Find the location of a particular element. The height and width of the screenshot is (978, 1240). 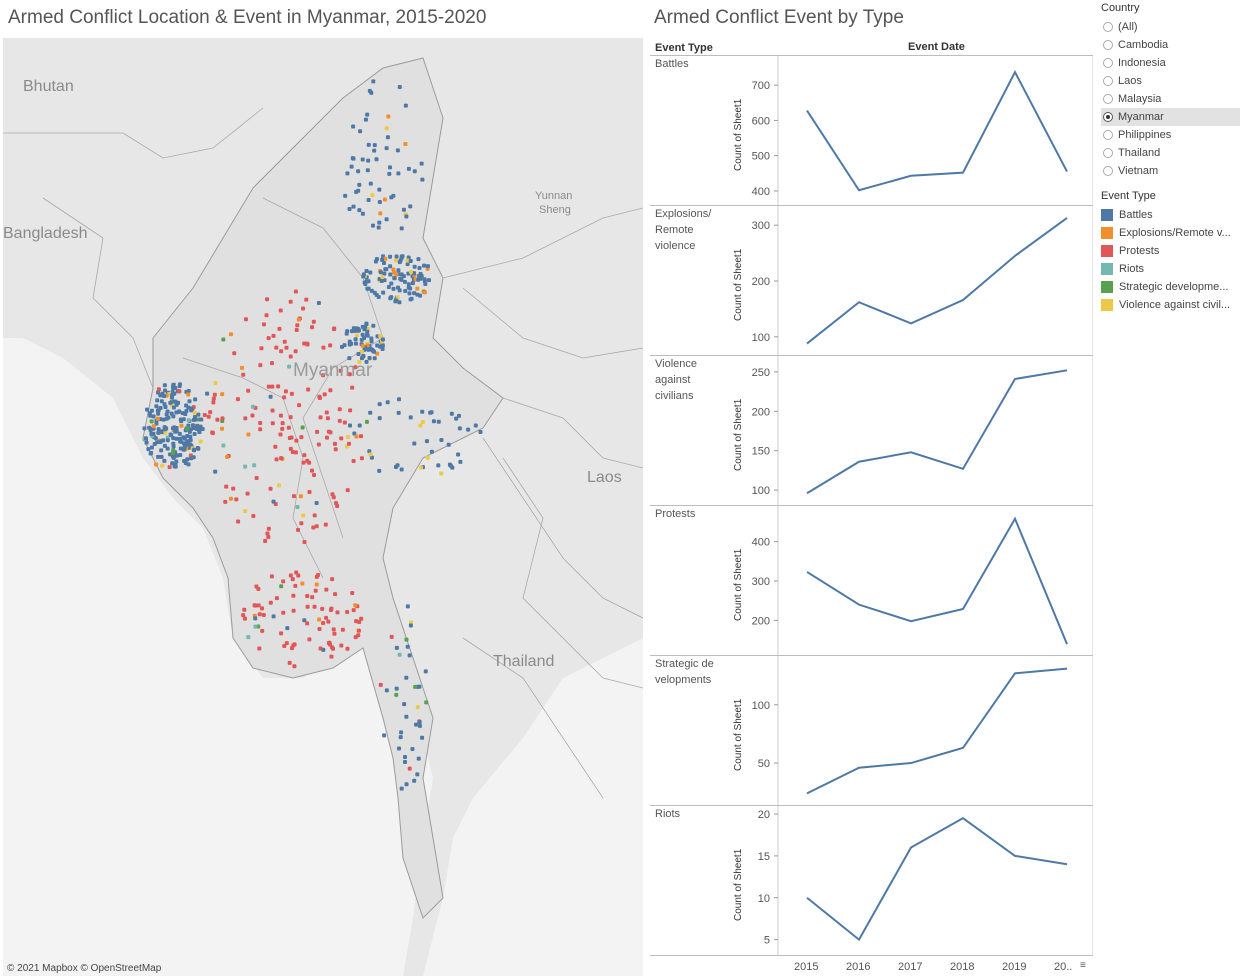

legend-item: Protests is located at coordinates (1170, 251).